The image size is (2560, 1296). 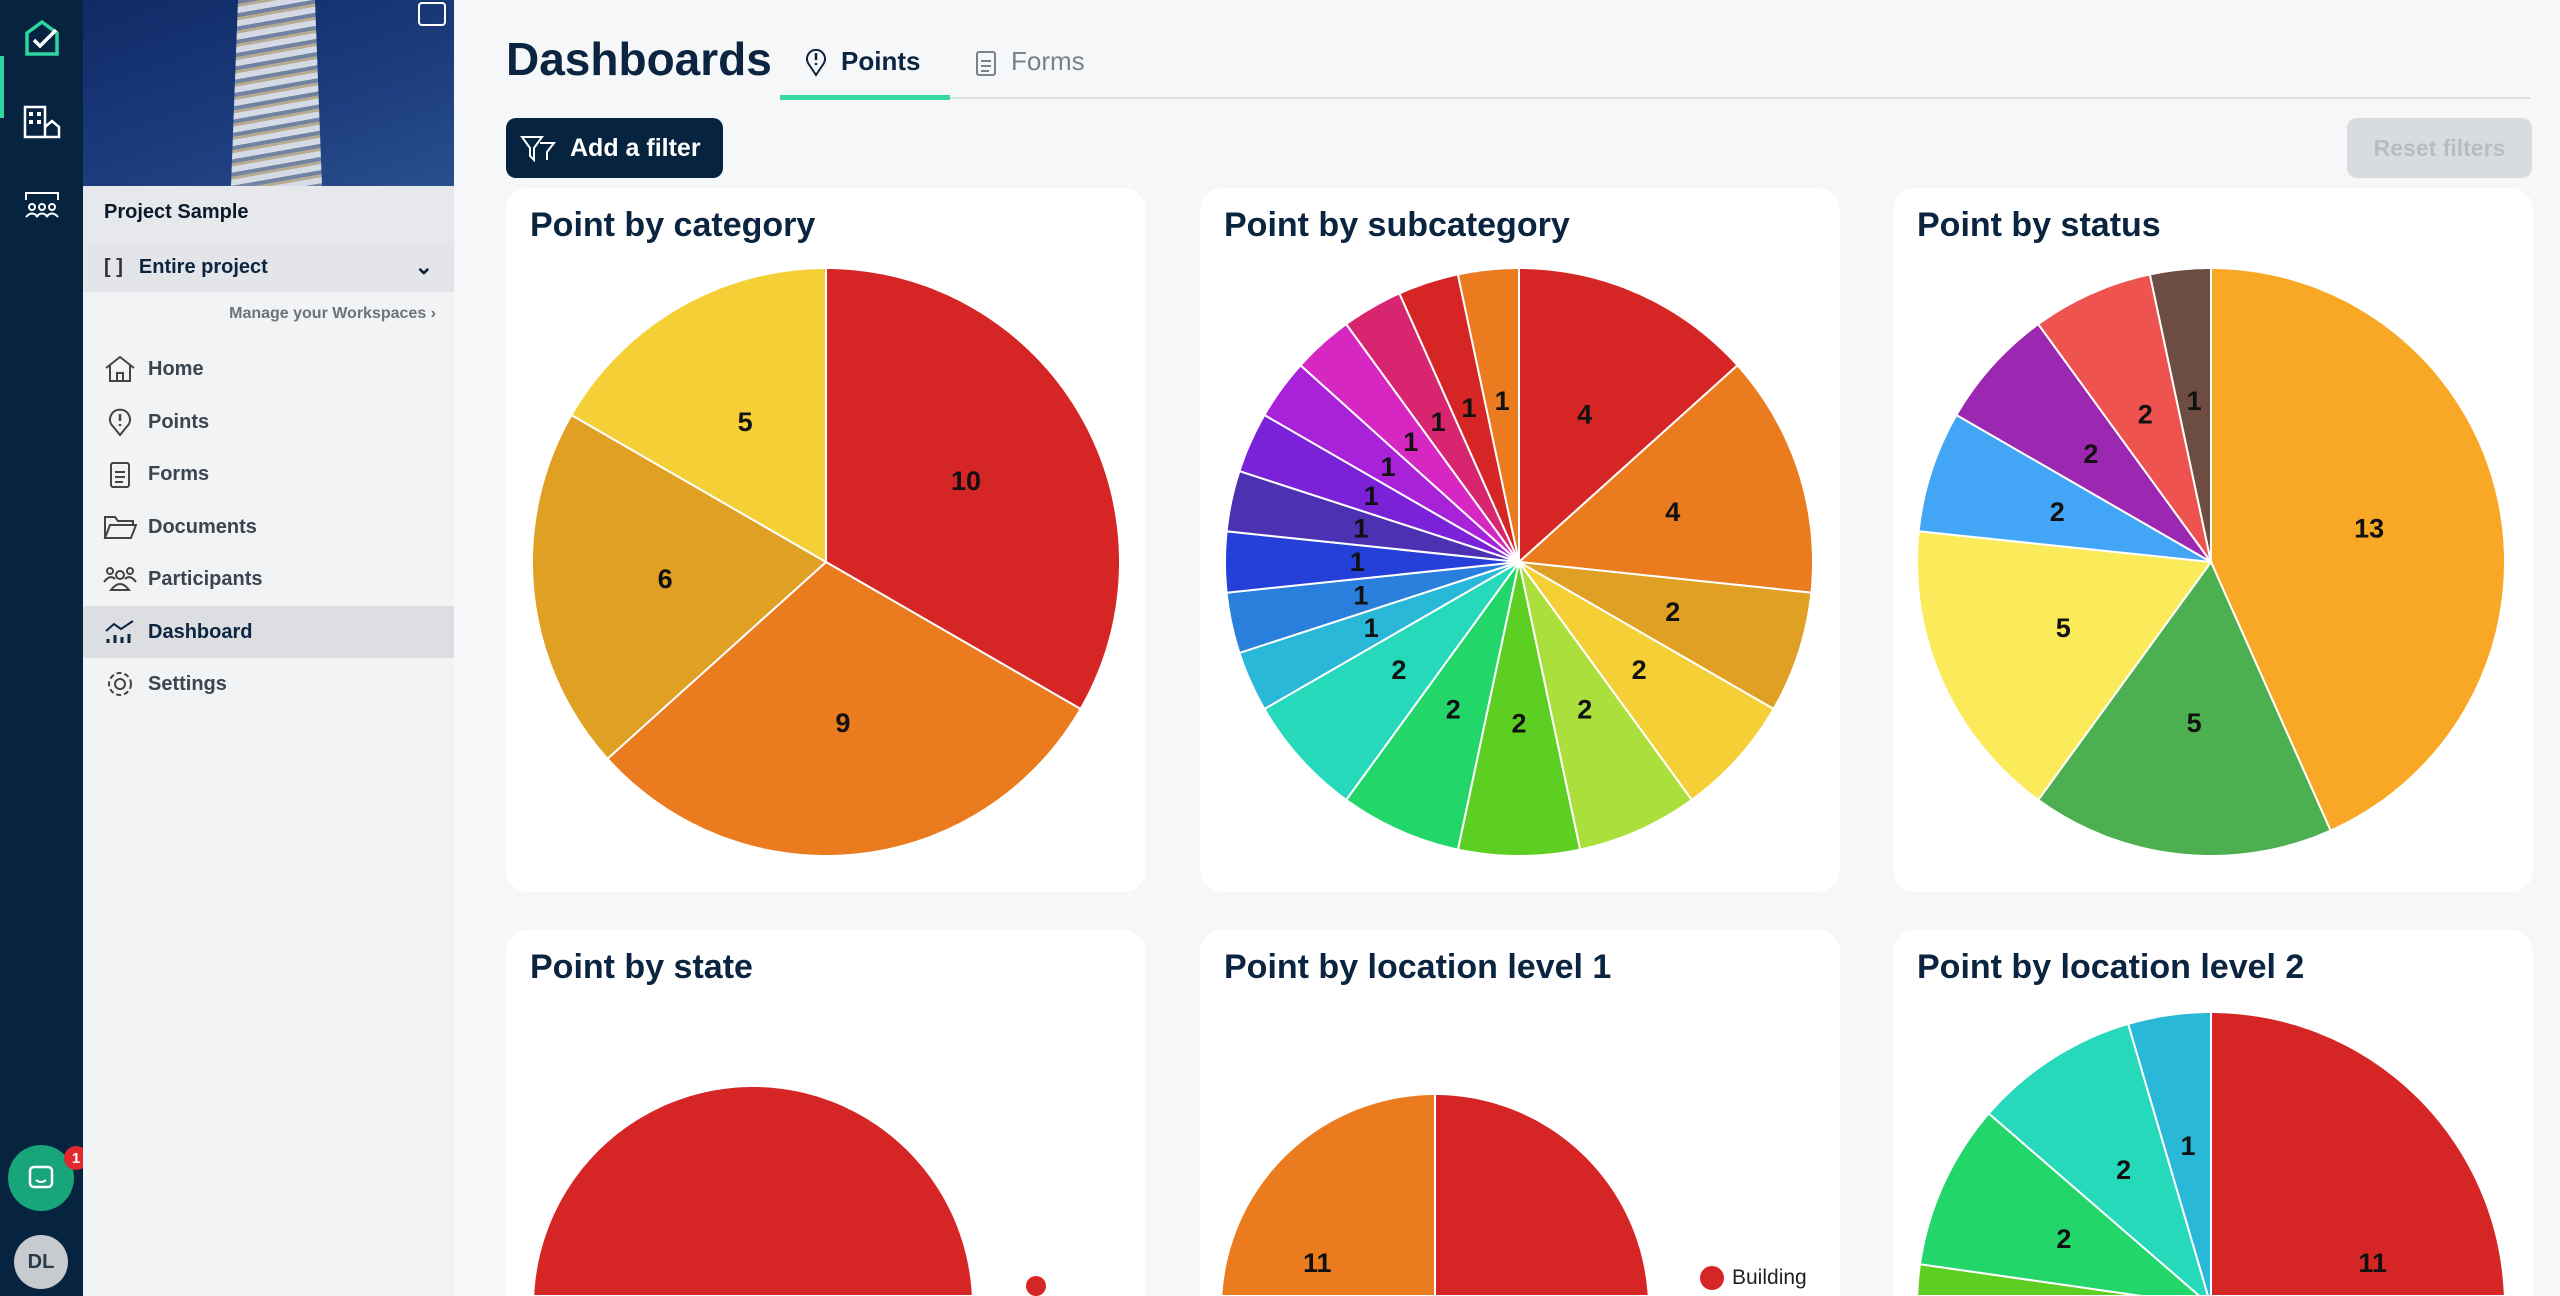 I want to click on sidebar-item-dashboard: Dashboard, so click(x=268, y=632).